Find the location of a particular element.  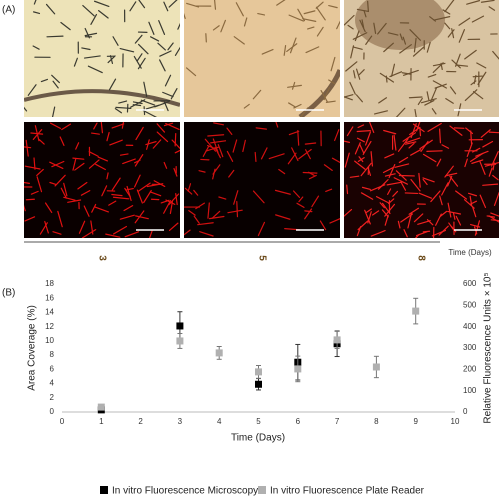

cells is located at coordinates (421, 58).